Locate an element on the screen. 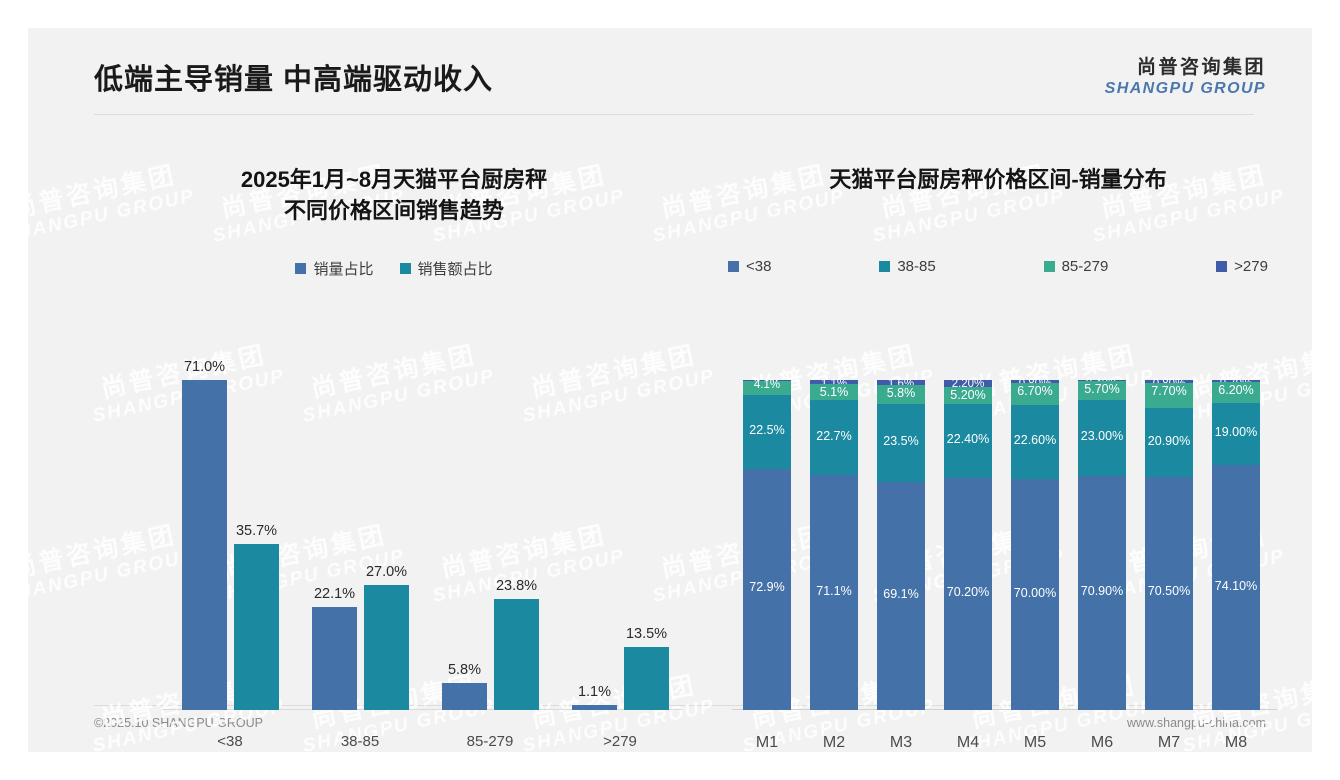 This screenshot has width=1340, height=780. stacked-bar-M5: 0.80%6.70%22.60%70.00% is located at coordinates (1035, 544).